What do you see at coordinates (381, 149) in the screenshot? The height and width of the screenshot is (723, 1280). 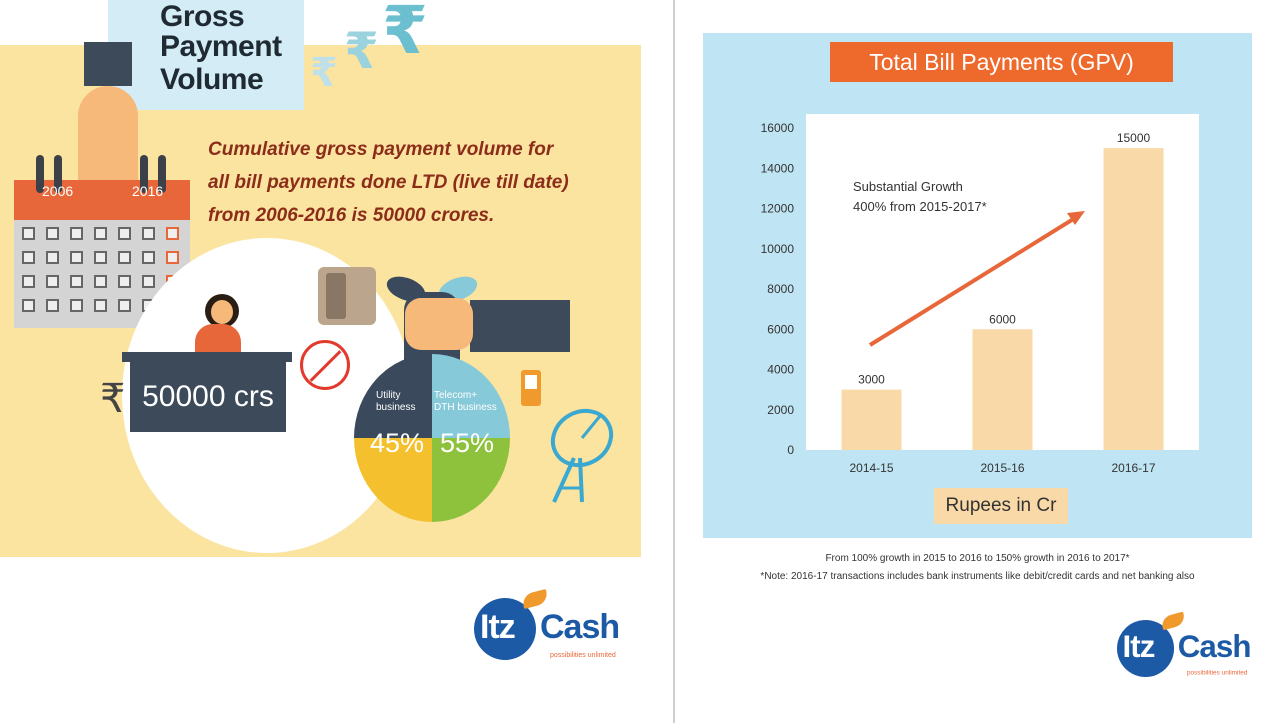 I see `description-line: Cumulative gross payment volume for` at bounding box center [381, 149].